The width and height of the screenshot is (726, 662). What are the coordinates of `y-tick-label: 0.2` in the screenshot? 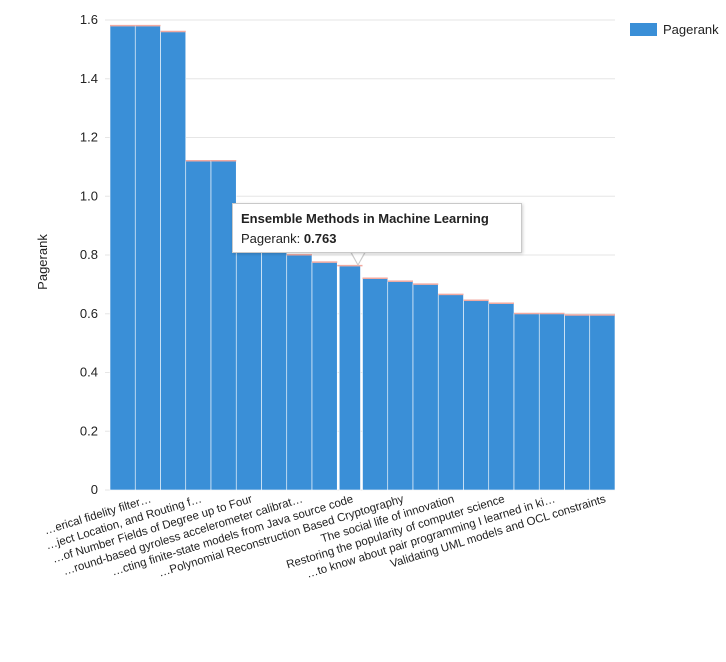 It's located at (89, 430).